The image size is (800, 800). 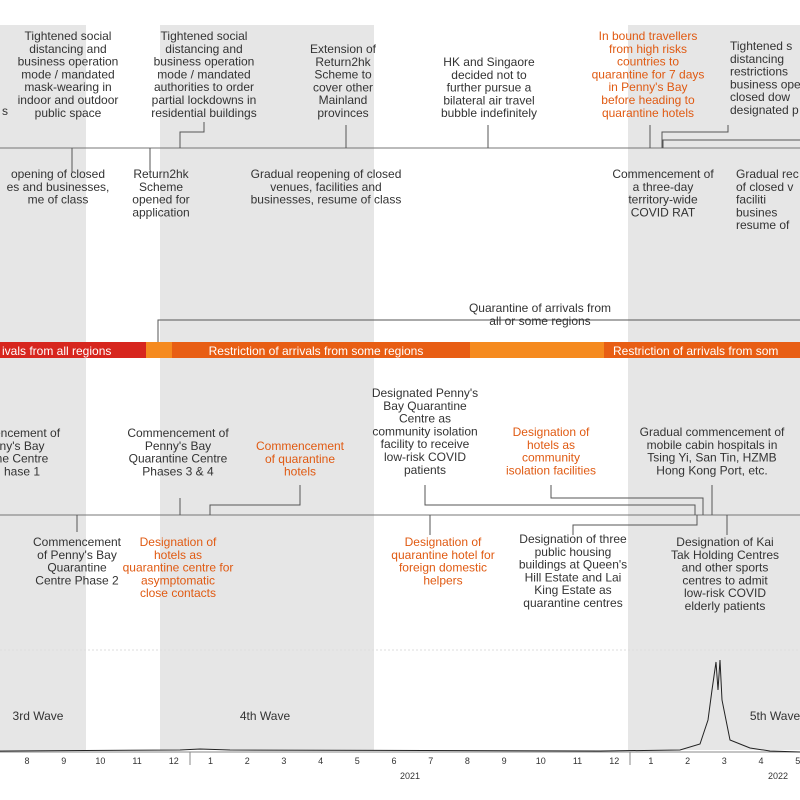 I want to click on event-line: Extension of, so click(x=343, y=49).